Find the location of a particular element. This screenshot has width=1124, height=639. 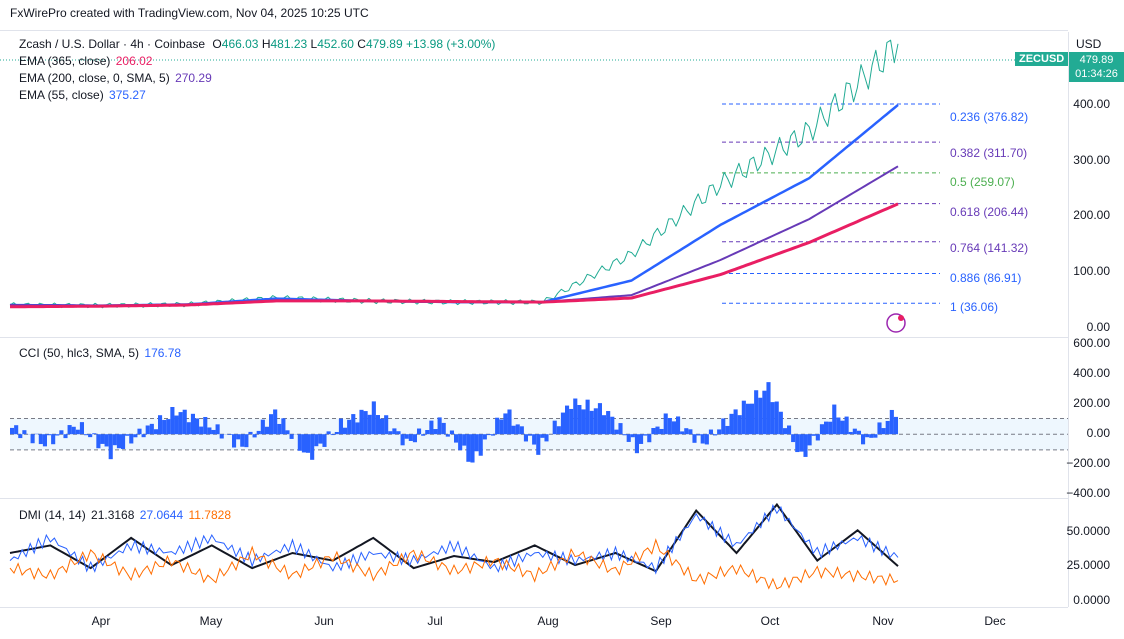

dmi-tick: 50.0000 is located at coordinates (1088, 531).